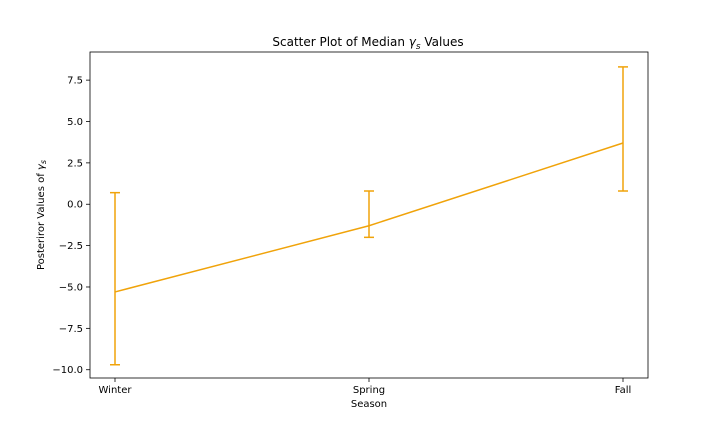  I want to click on title-gamma-symbol: γ, so click(413, 42).